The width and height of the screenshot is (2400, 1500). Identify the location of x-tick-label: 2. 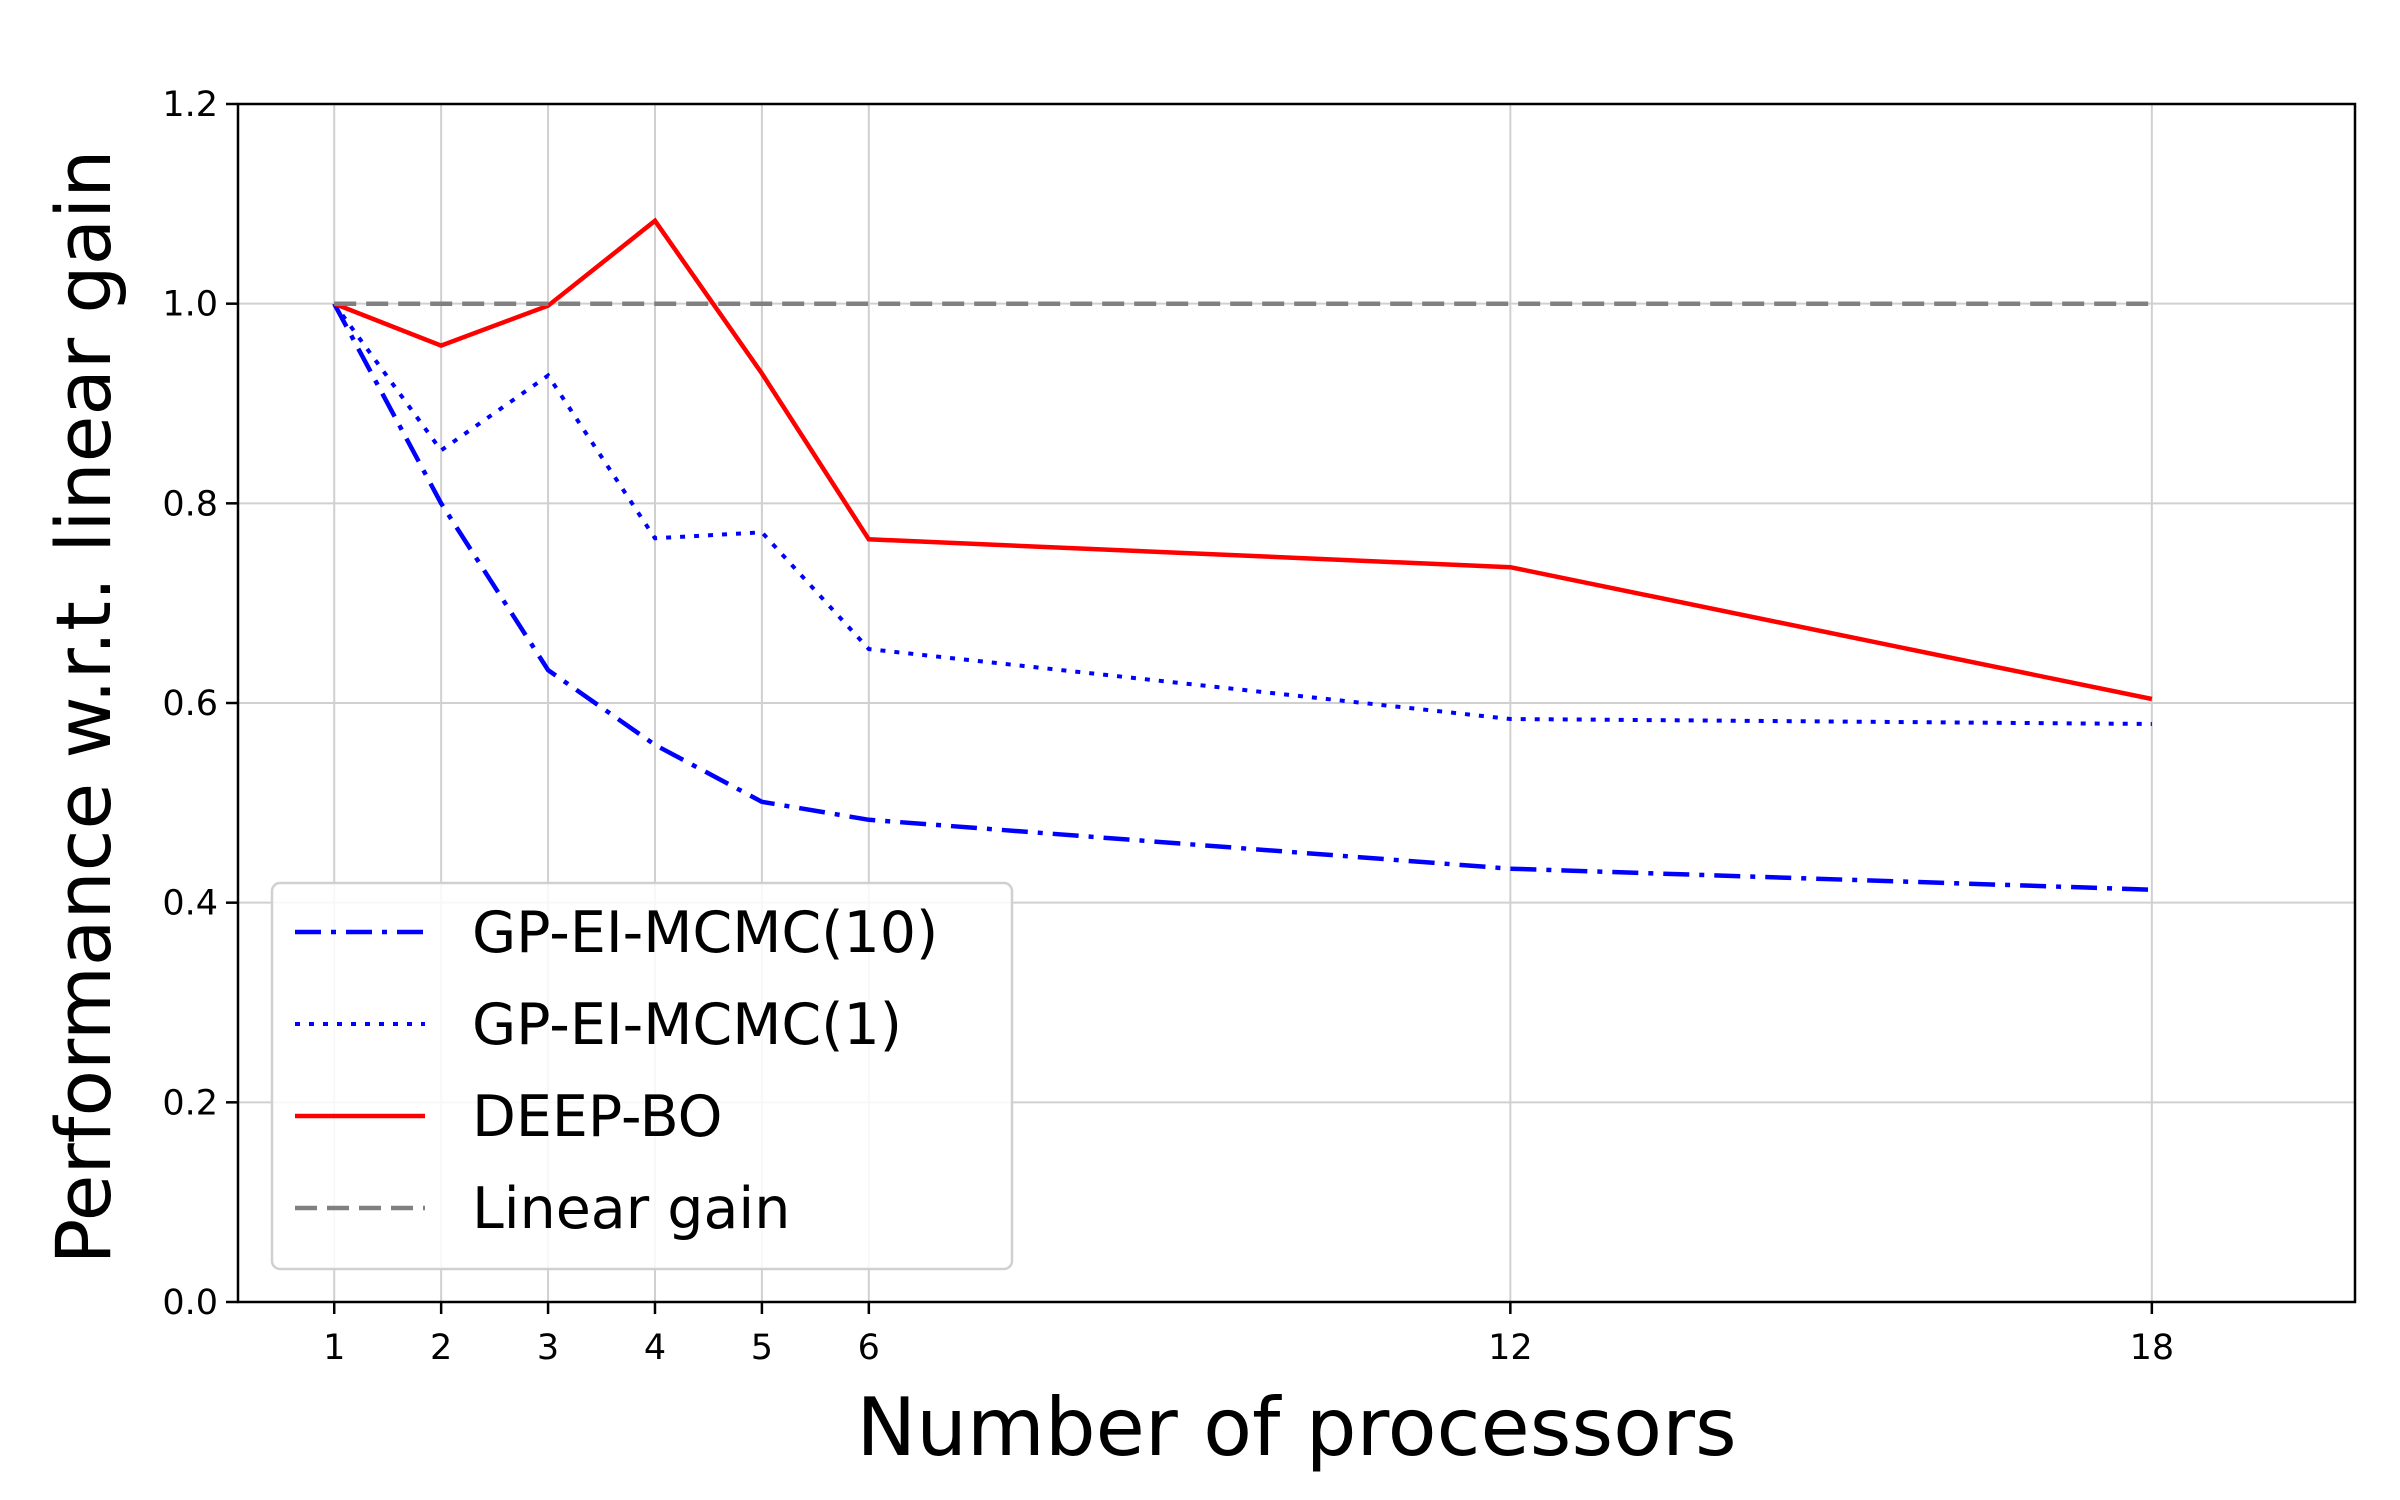
(441, 1348).